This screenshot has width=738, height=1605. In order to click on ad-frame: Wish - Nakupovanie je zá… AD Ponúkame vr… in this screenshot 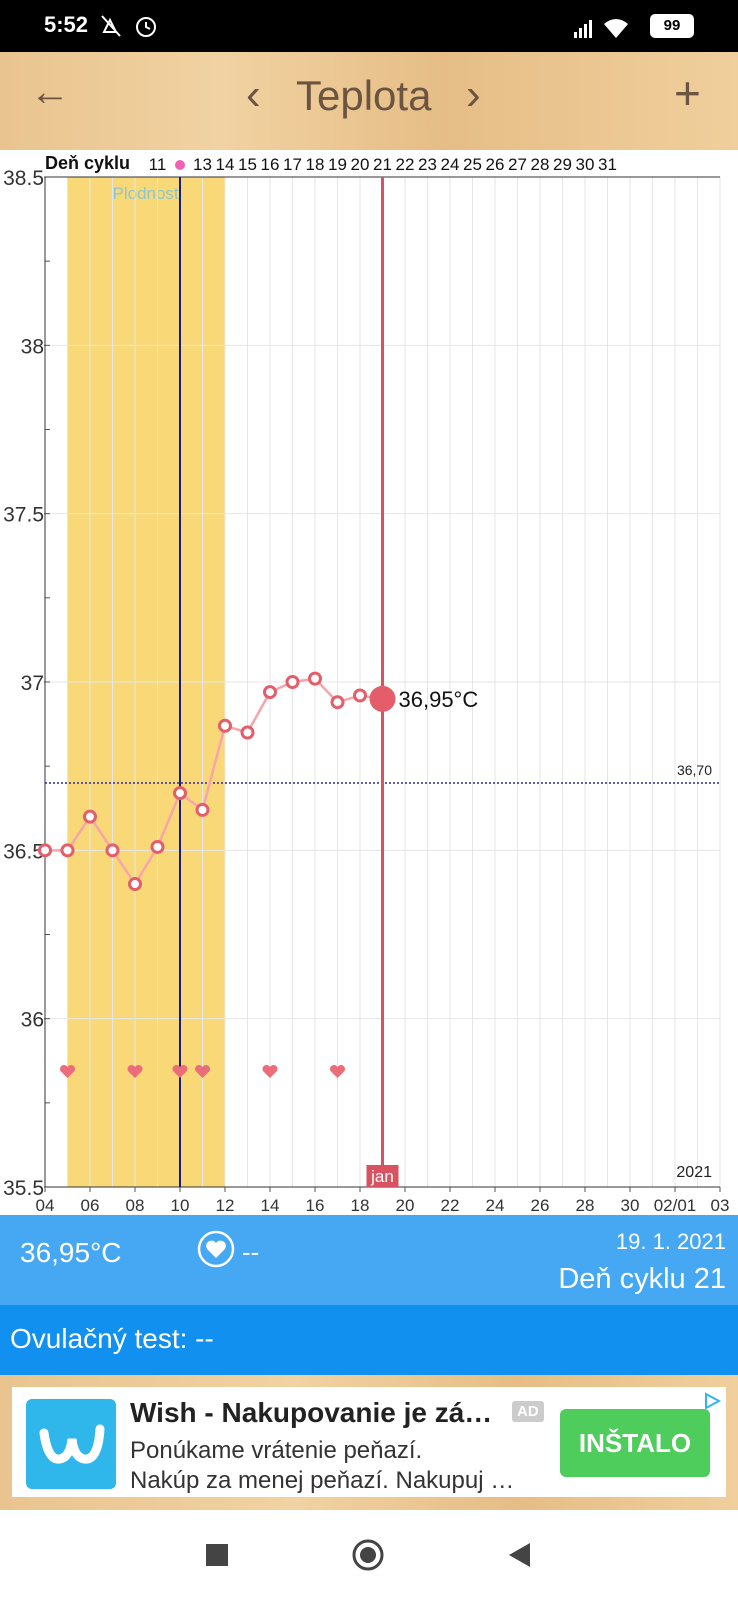, I will do `click(369, 1442)`.